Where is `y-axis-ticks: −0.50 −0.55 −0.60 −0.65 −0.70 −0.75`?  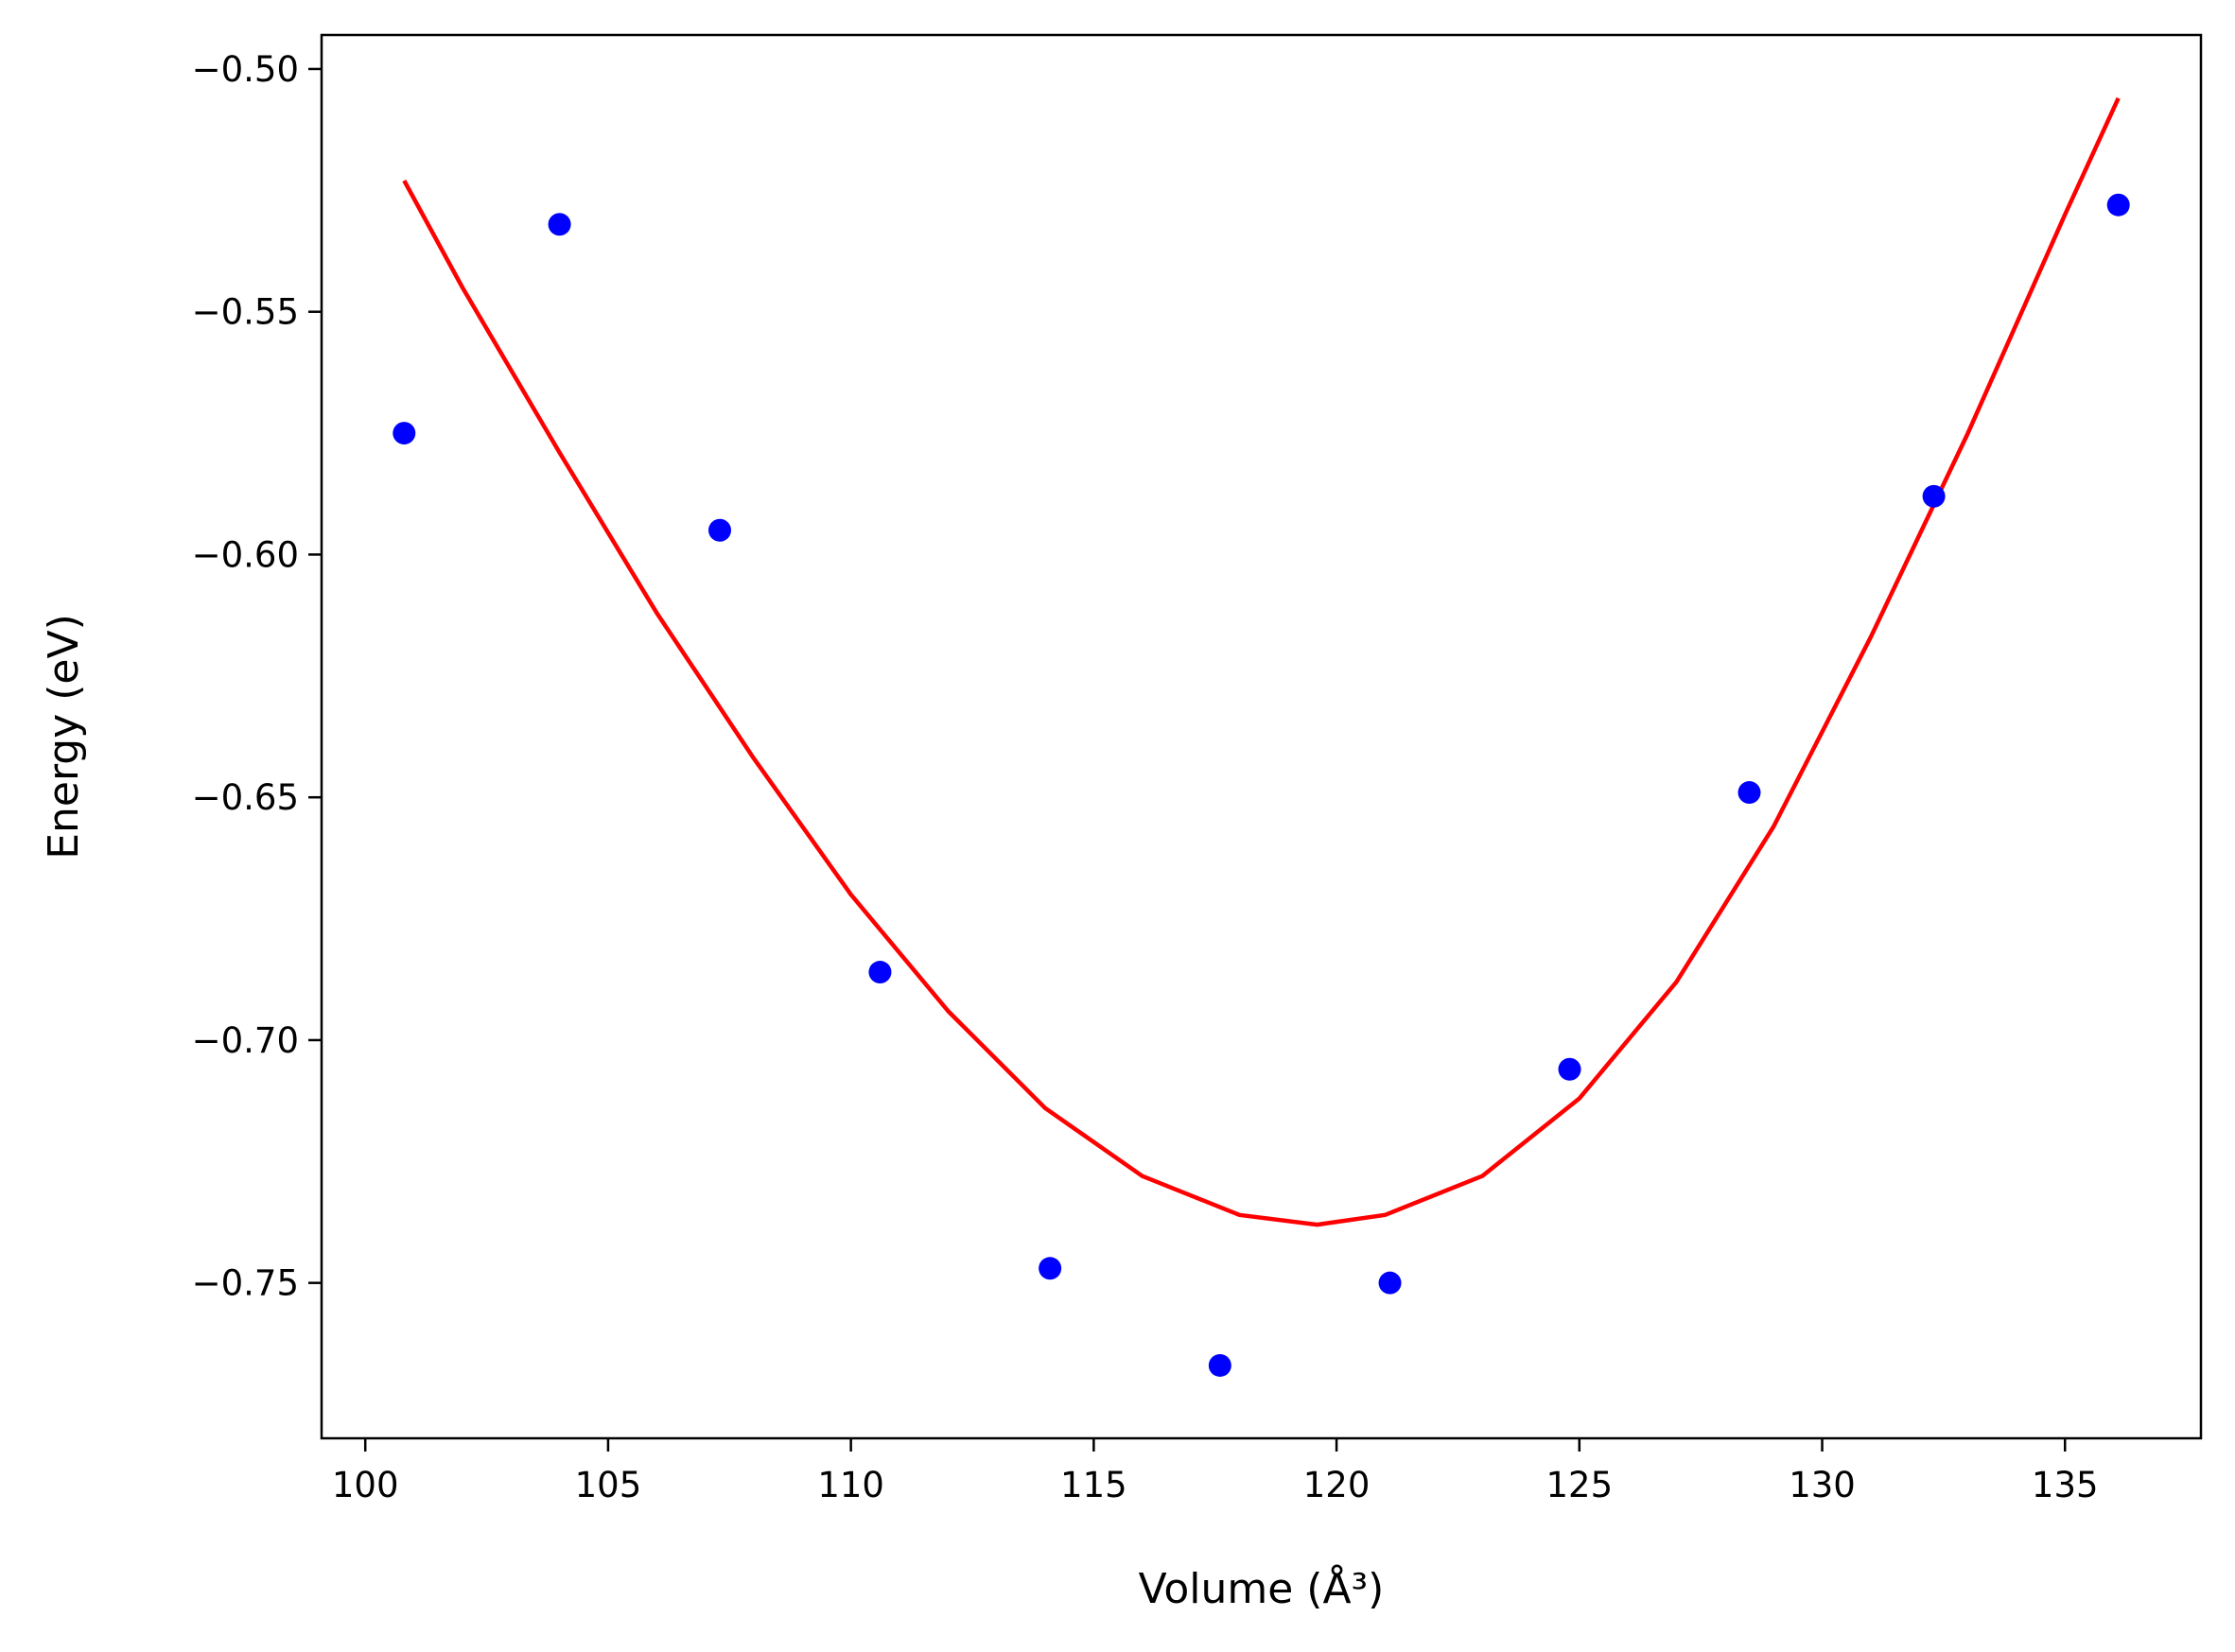 y-axis-ticks: −0.50 −0.55 −0.60 −0.65 −0.70 −0.75 is located at coordinates (257, 677).